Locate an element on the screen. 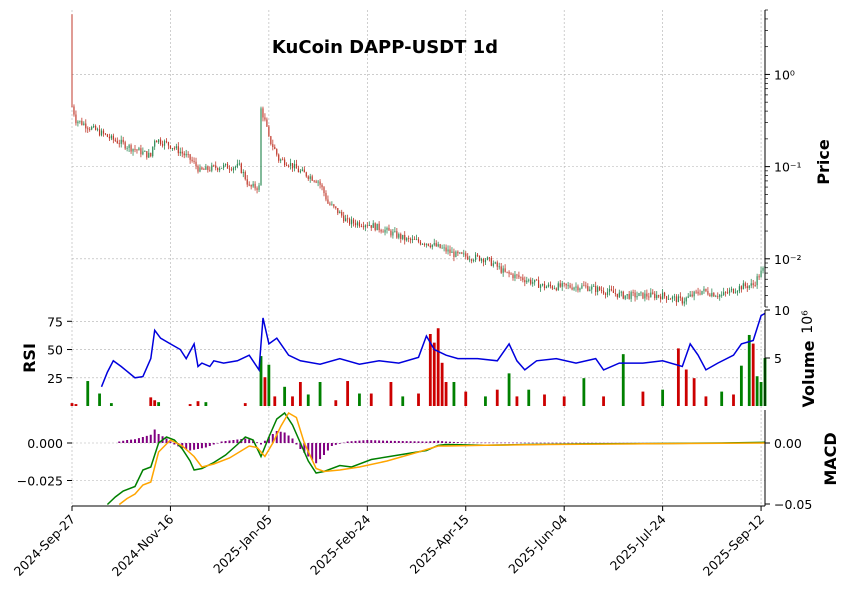  x-tick-label: 2025-Jun-04 is located at coordinates (537, 543).